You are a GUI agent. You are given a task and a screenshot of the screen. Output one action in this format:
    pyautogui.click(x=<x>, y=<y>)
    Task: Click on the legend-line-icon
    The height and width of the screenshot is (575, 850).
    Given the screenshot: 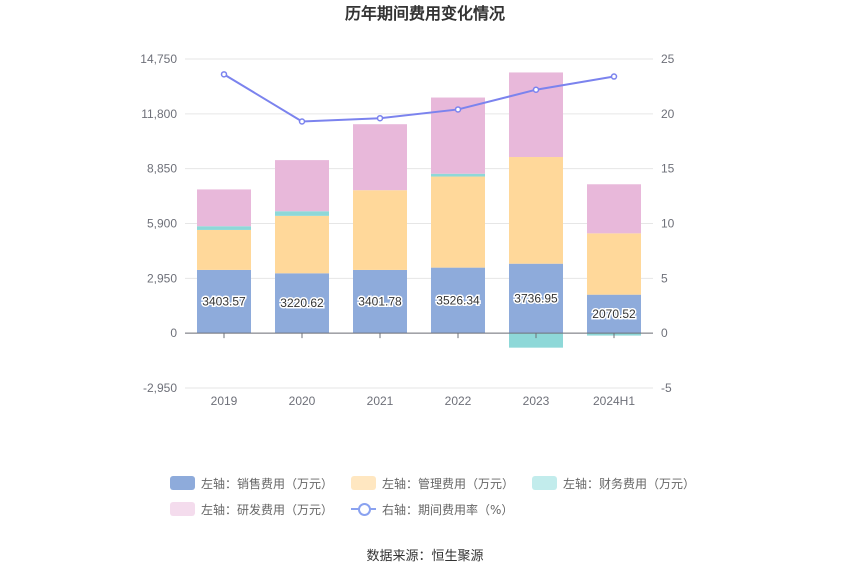 What is the action you would take?
    pyautogui.click(x=364, y=509)
    